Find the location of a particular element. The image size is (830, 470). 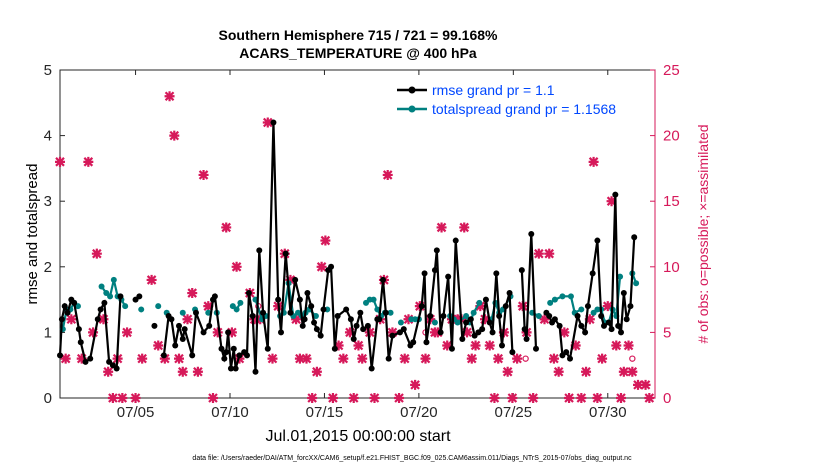

y-tick-label: 0 is located at coordinates (48, 398).